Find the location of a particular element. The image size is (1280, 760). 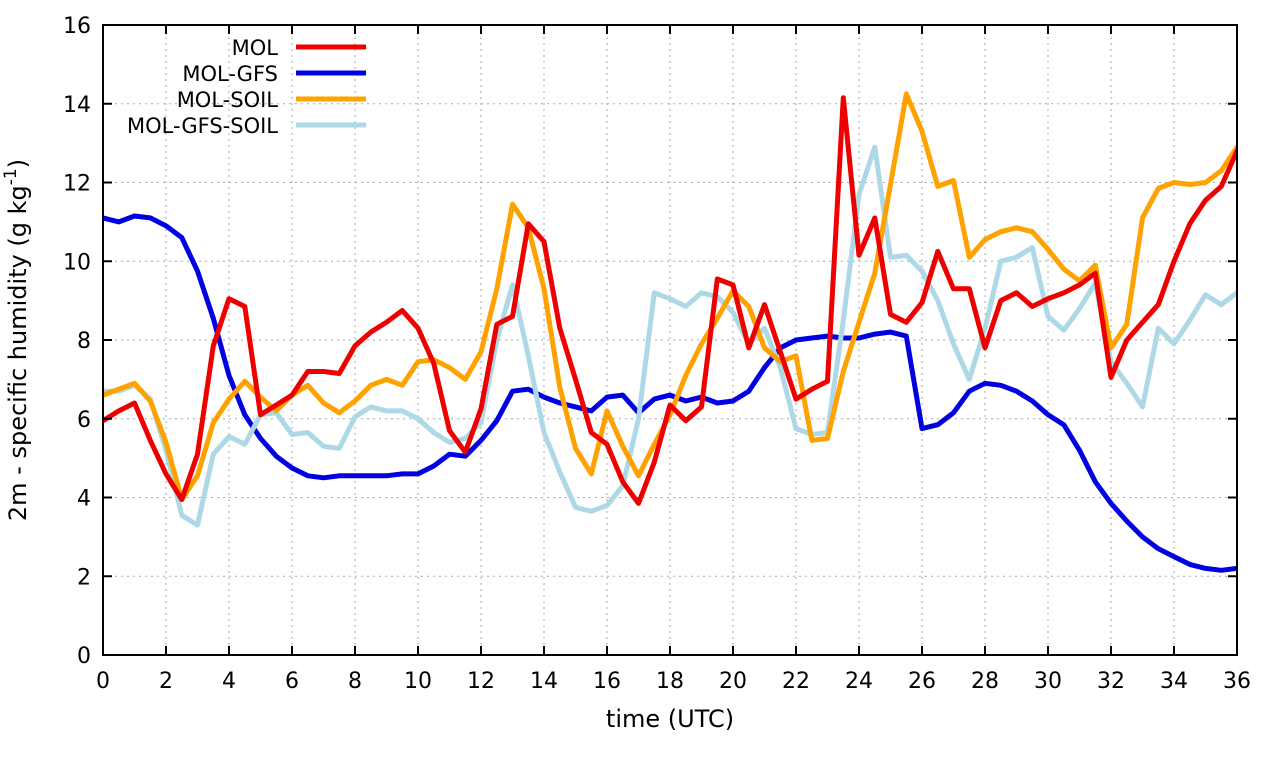

x-tick-label: 24 is located at coordinates (859, 681).